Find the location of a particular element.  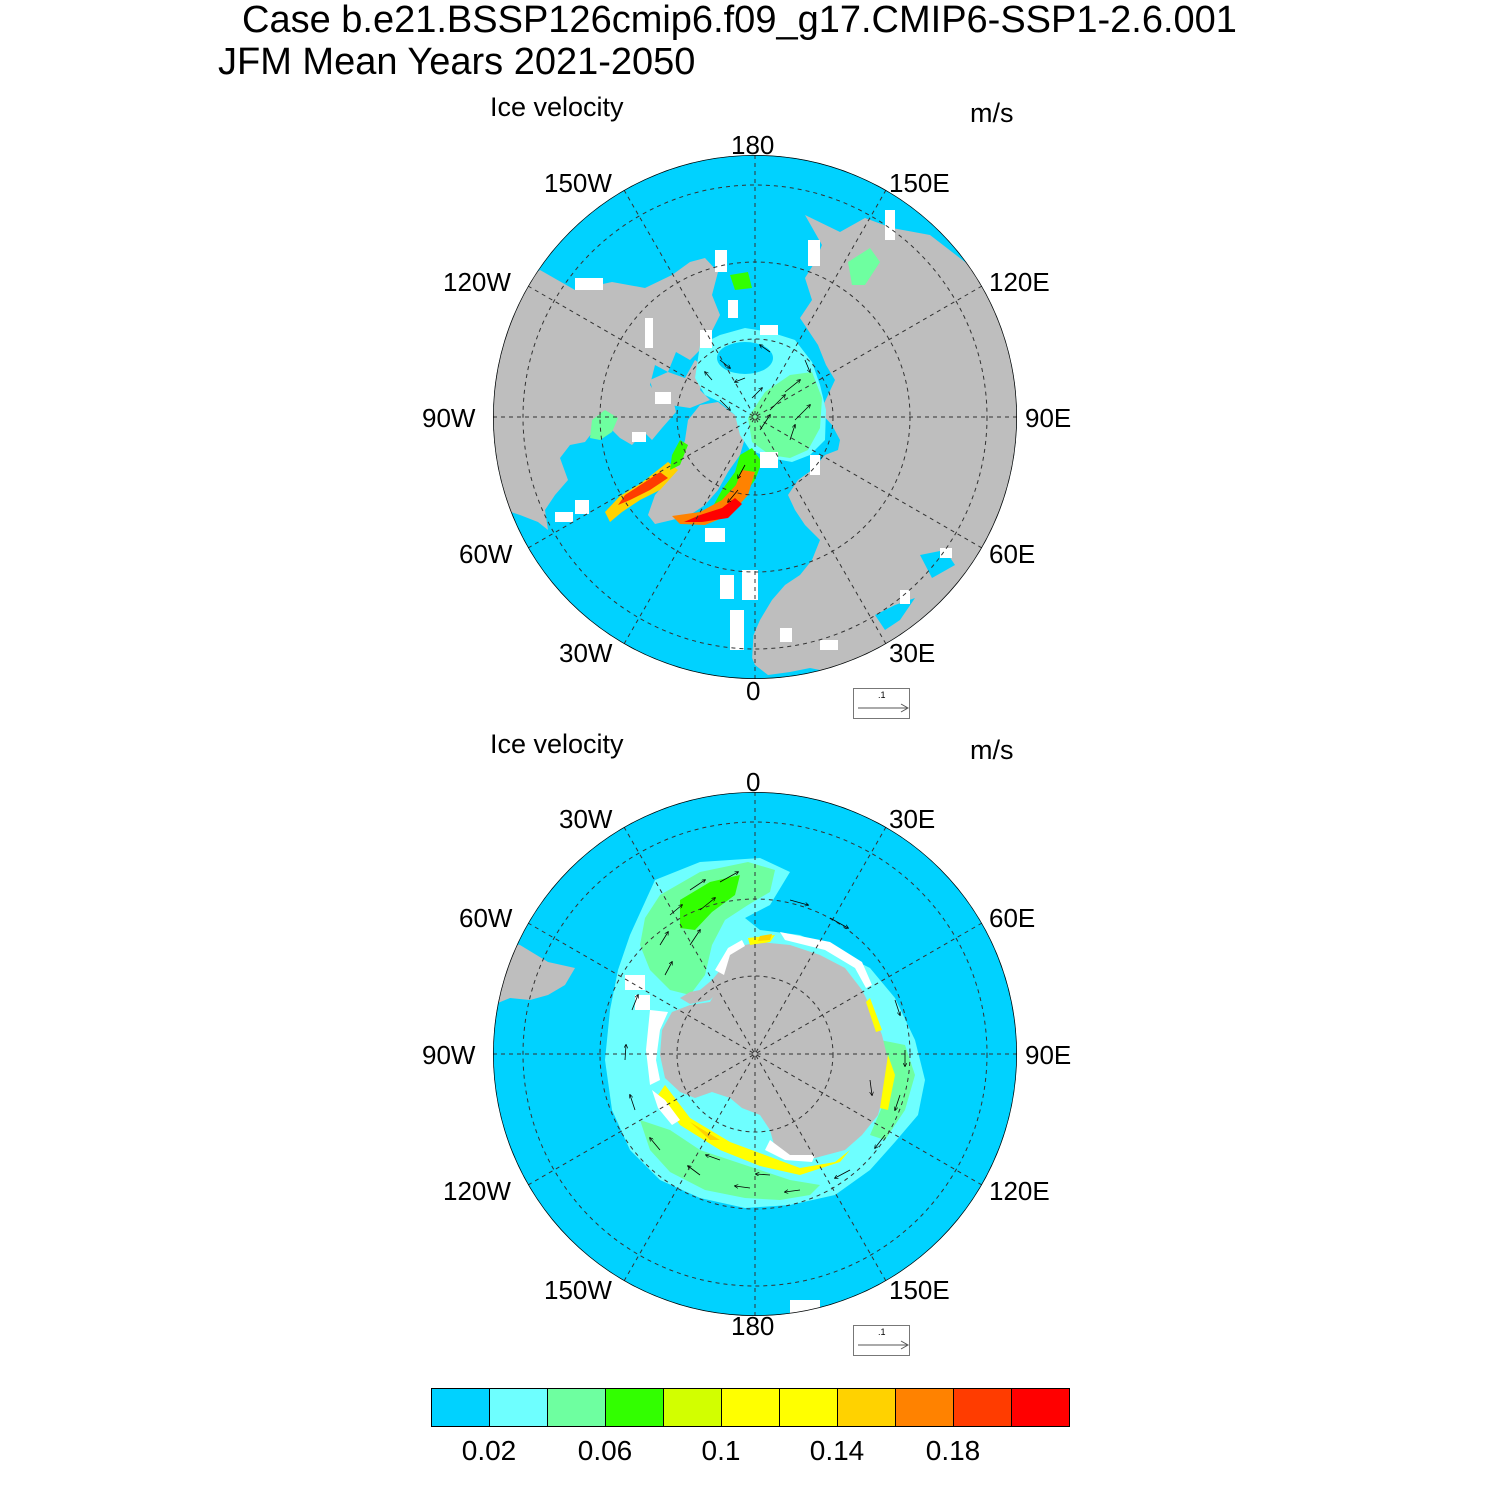

south-reference-vector-value: .1 is located at coordinates (882, 1332).